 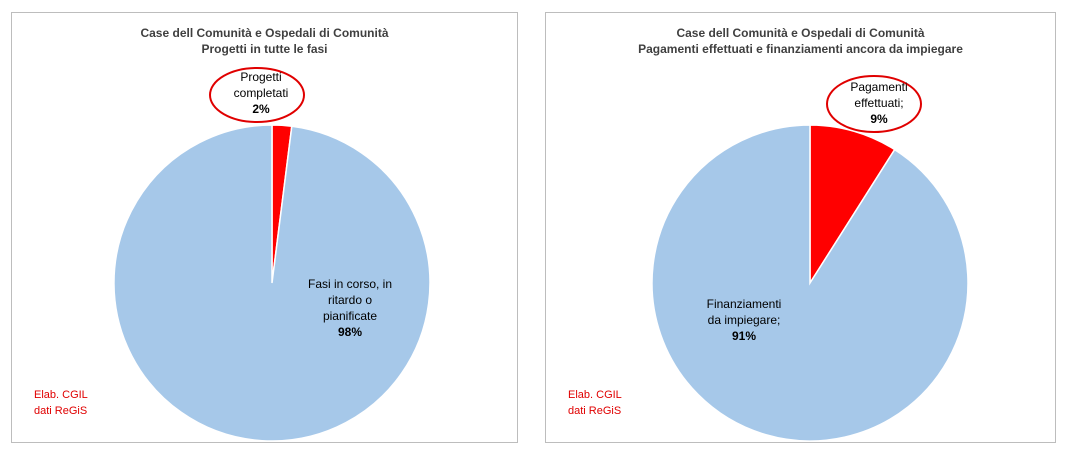 What do you see at coordinates (350, 332) in the screenshot?
I see `slice-value-label: 98%` at bounding box center [350, 332].